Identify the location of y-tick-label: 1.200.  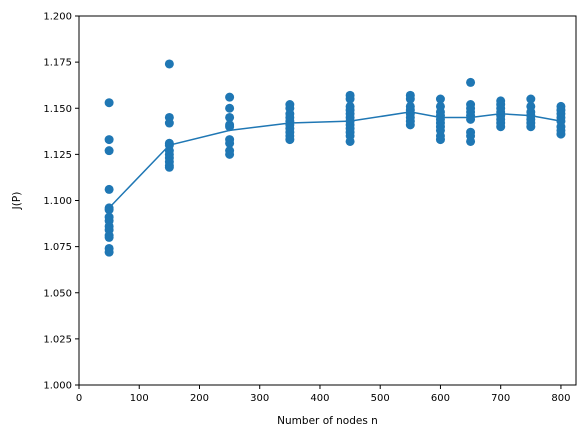
(57, 17).